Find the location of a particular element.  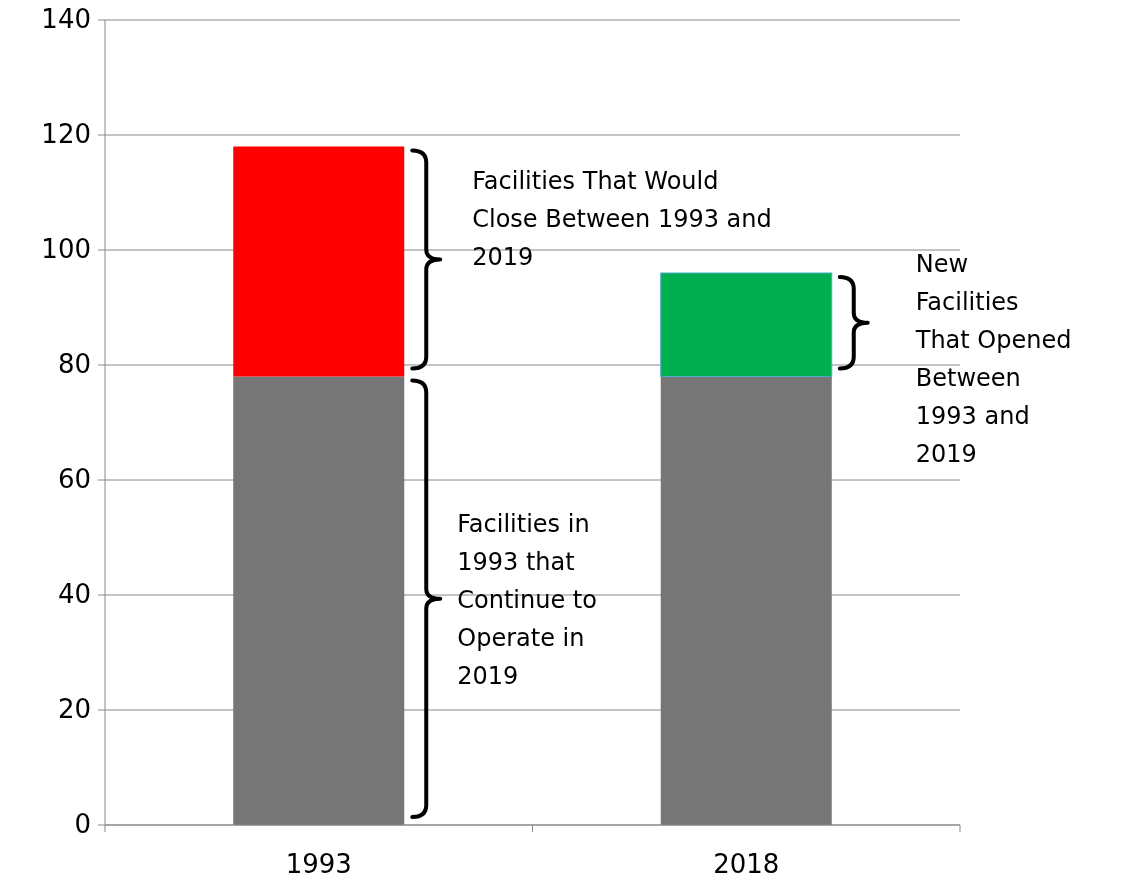

y-tick-label: 120 is located at coordinates (66, 133).